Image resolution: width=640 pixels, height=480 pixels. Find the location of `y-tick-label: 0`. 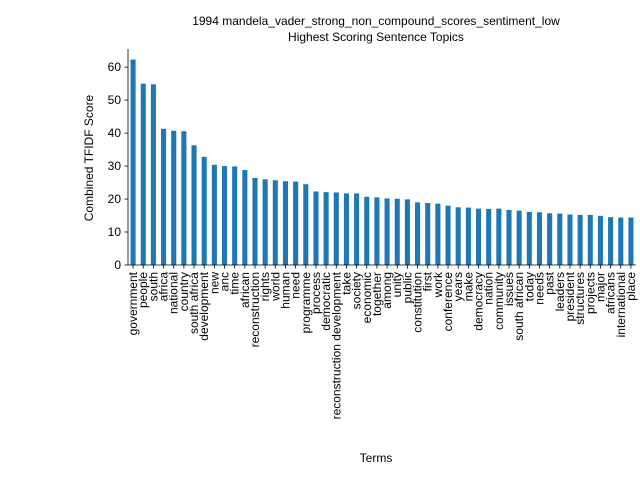

y-tick-label: 0 is located at coordinates (117, 265).